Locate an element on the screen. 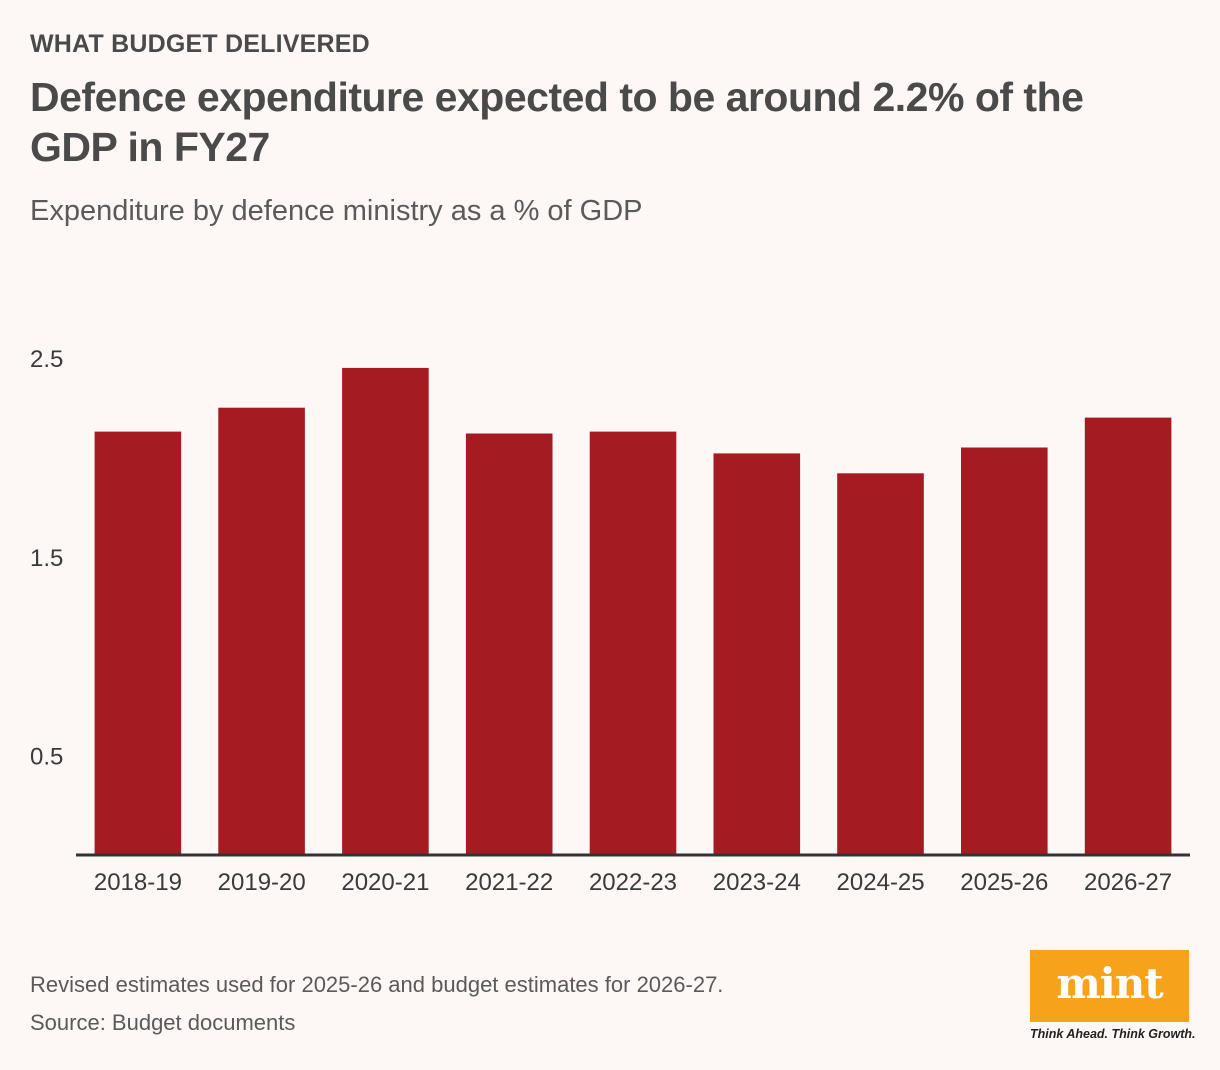 The width and height of the screenshot is (1220, 1070). y-tick-label: 0.5 is located at coordinates (46, 757).